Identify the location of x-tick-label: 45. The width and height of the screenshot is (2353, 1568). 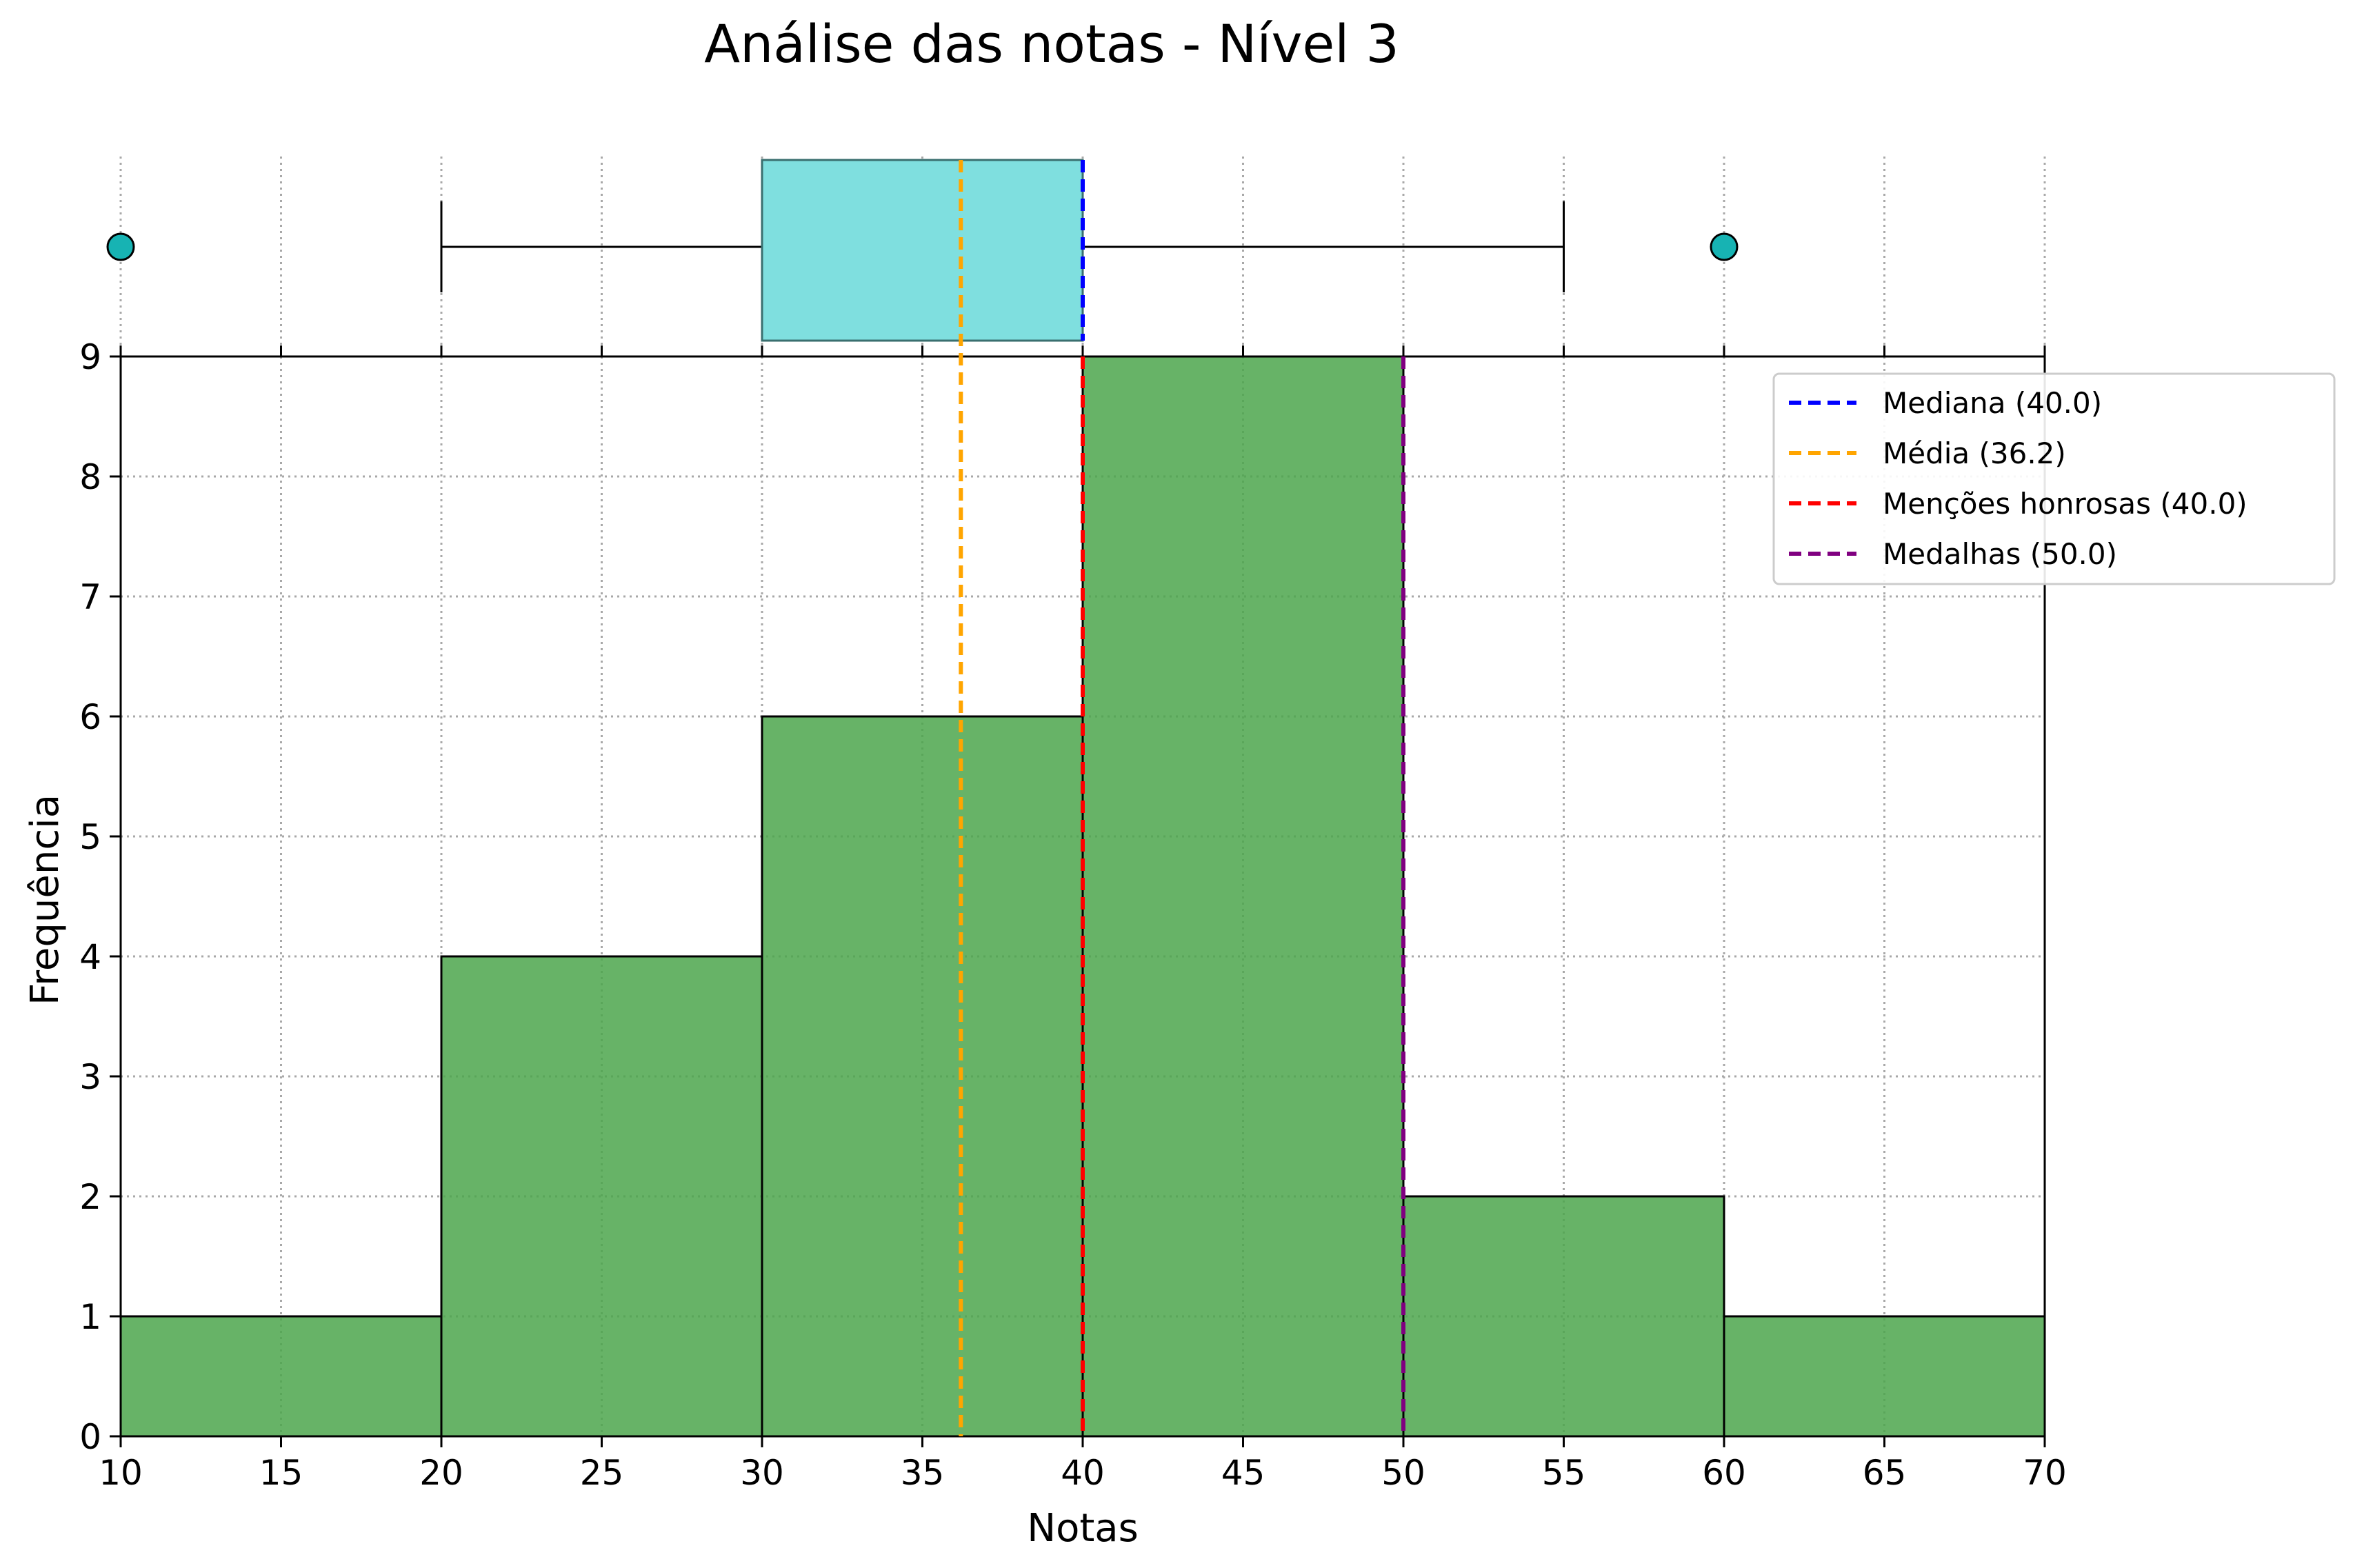
(1243, 1473).